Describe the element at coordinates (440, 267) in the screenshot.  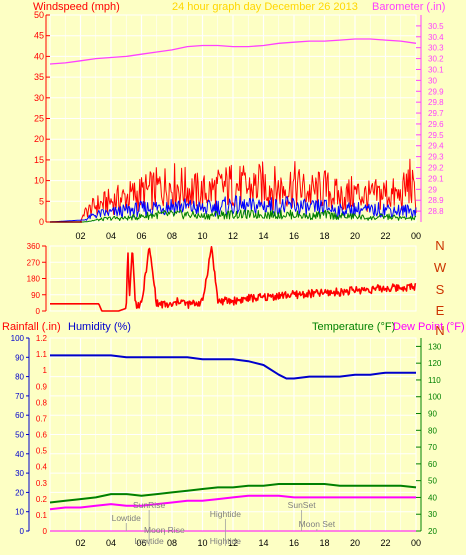
I see `compass-letter: W` at that location.